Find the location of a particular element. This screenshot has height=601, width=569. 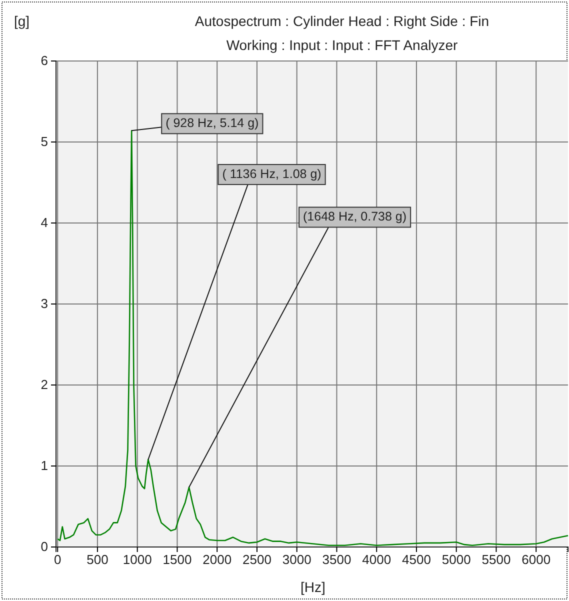

y-tick-label: 6 is located at coordinates (44, 60).